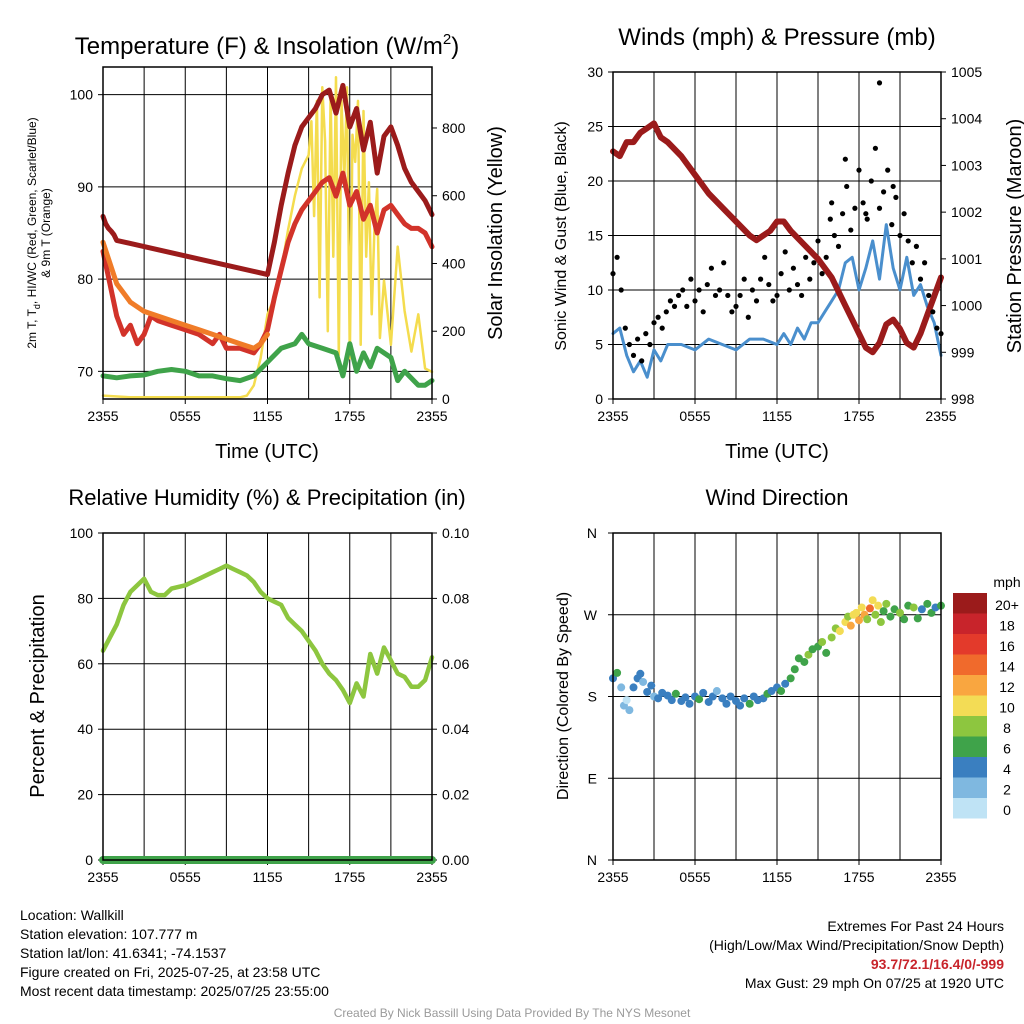  Describe the element at coordinates (937, 964) in the screenshot. I see `extremes-values: 93.7/72.1/16.4/0/-999` at that location.